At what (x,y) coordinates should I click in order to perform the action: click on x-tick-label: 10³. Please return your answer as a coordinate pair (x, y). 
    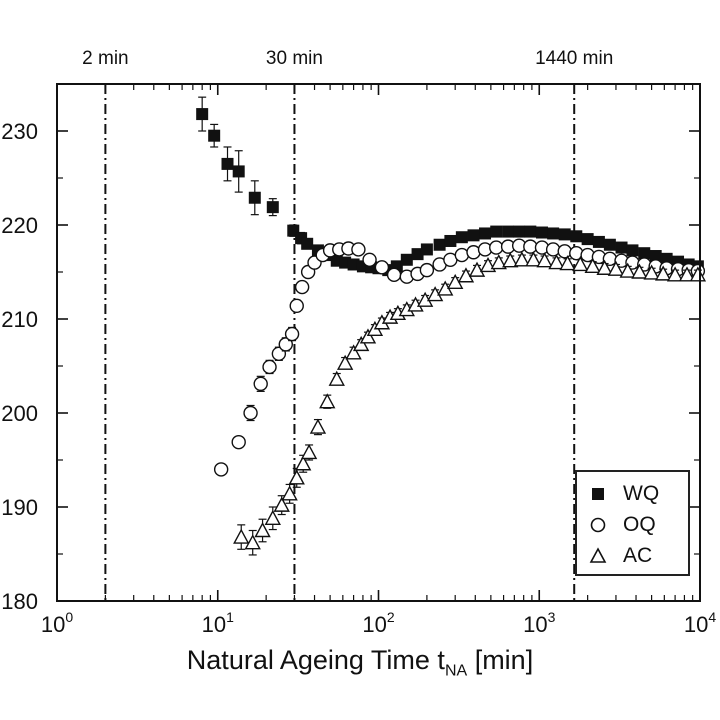
    Looking at the image, I should click on (539, 623).